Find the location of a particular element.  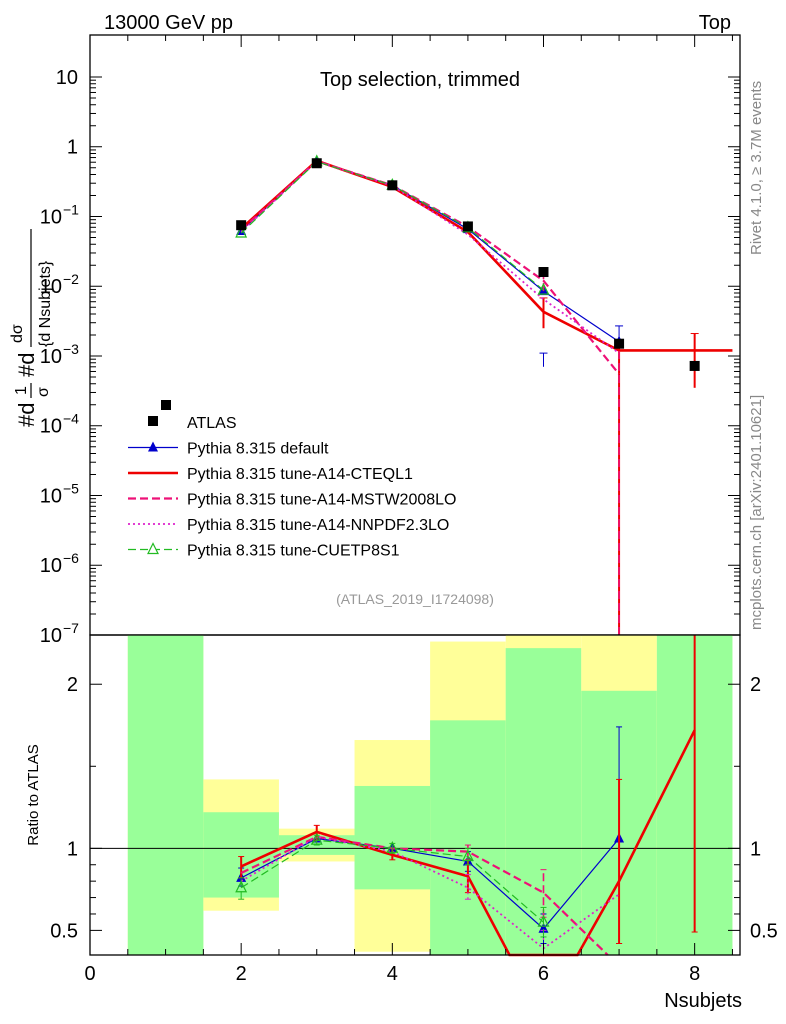

legend-label-0: Pythia 8.315 default is located at coordinates (258, 449).